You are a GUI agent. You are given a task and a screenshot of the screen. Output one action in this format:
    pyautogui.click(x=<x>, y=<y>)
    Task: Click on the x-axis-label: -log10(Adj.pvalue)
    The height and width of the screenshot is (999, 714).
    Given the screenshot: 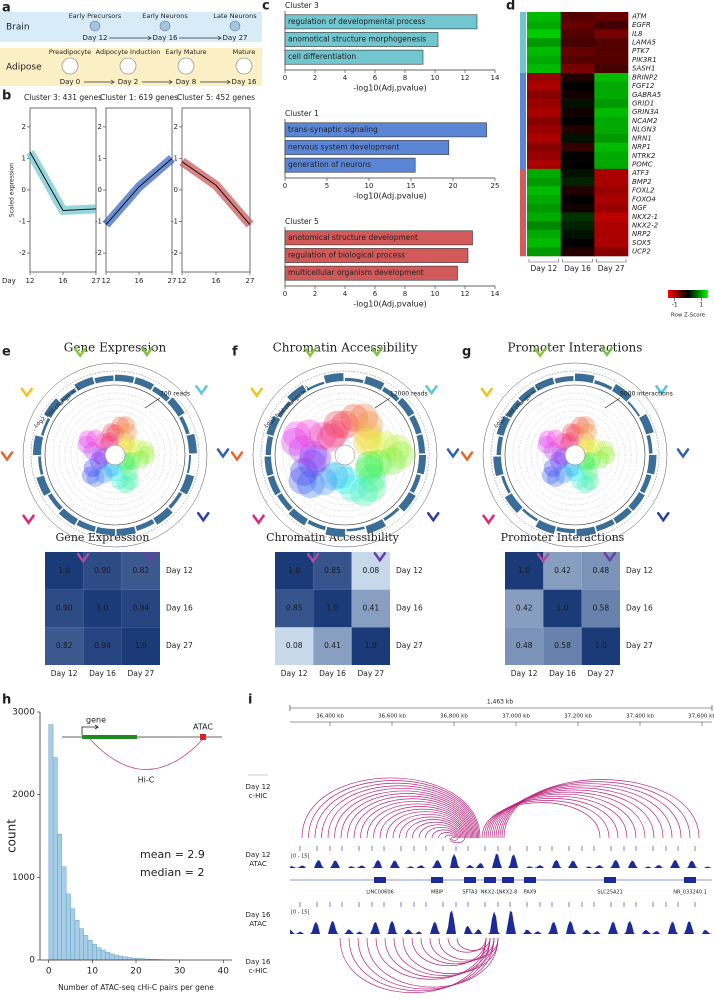 What is the action you would take?
    pyautogui.click(x=390, y=304)
    